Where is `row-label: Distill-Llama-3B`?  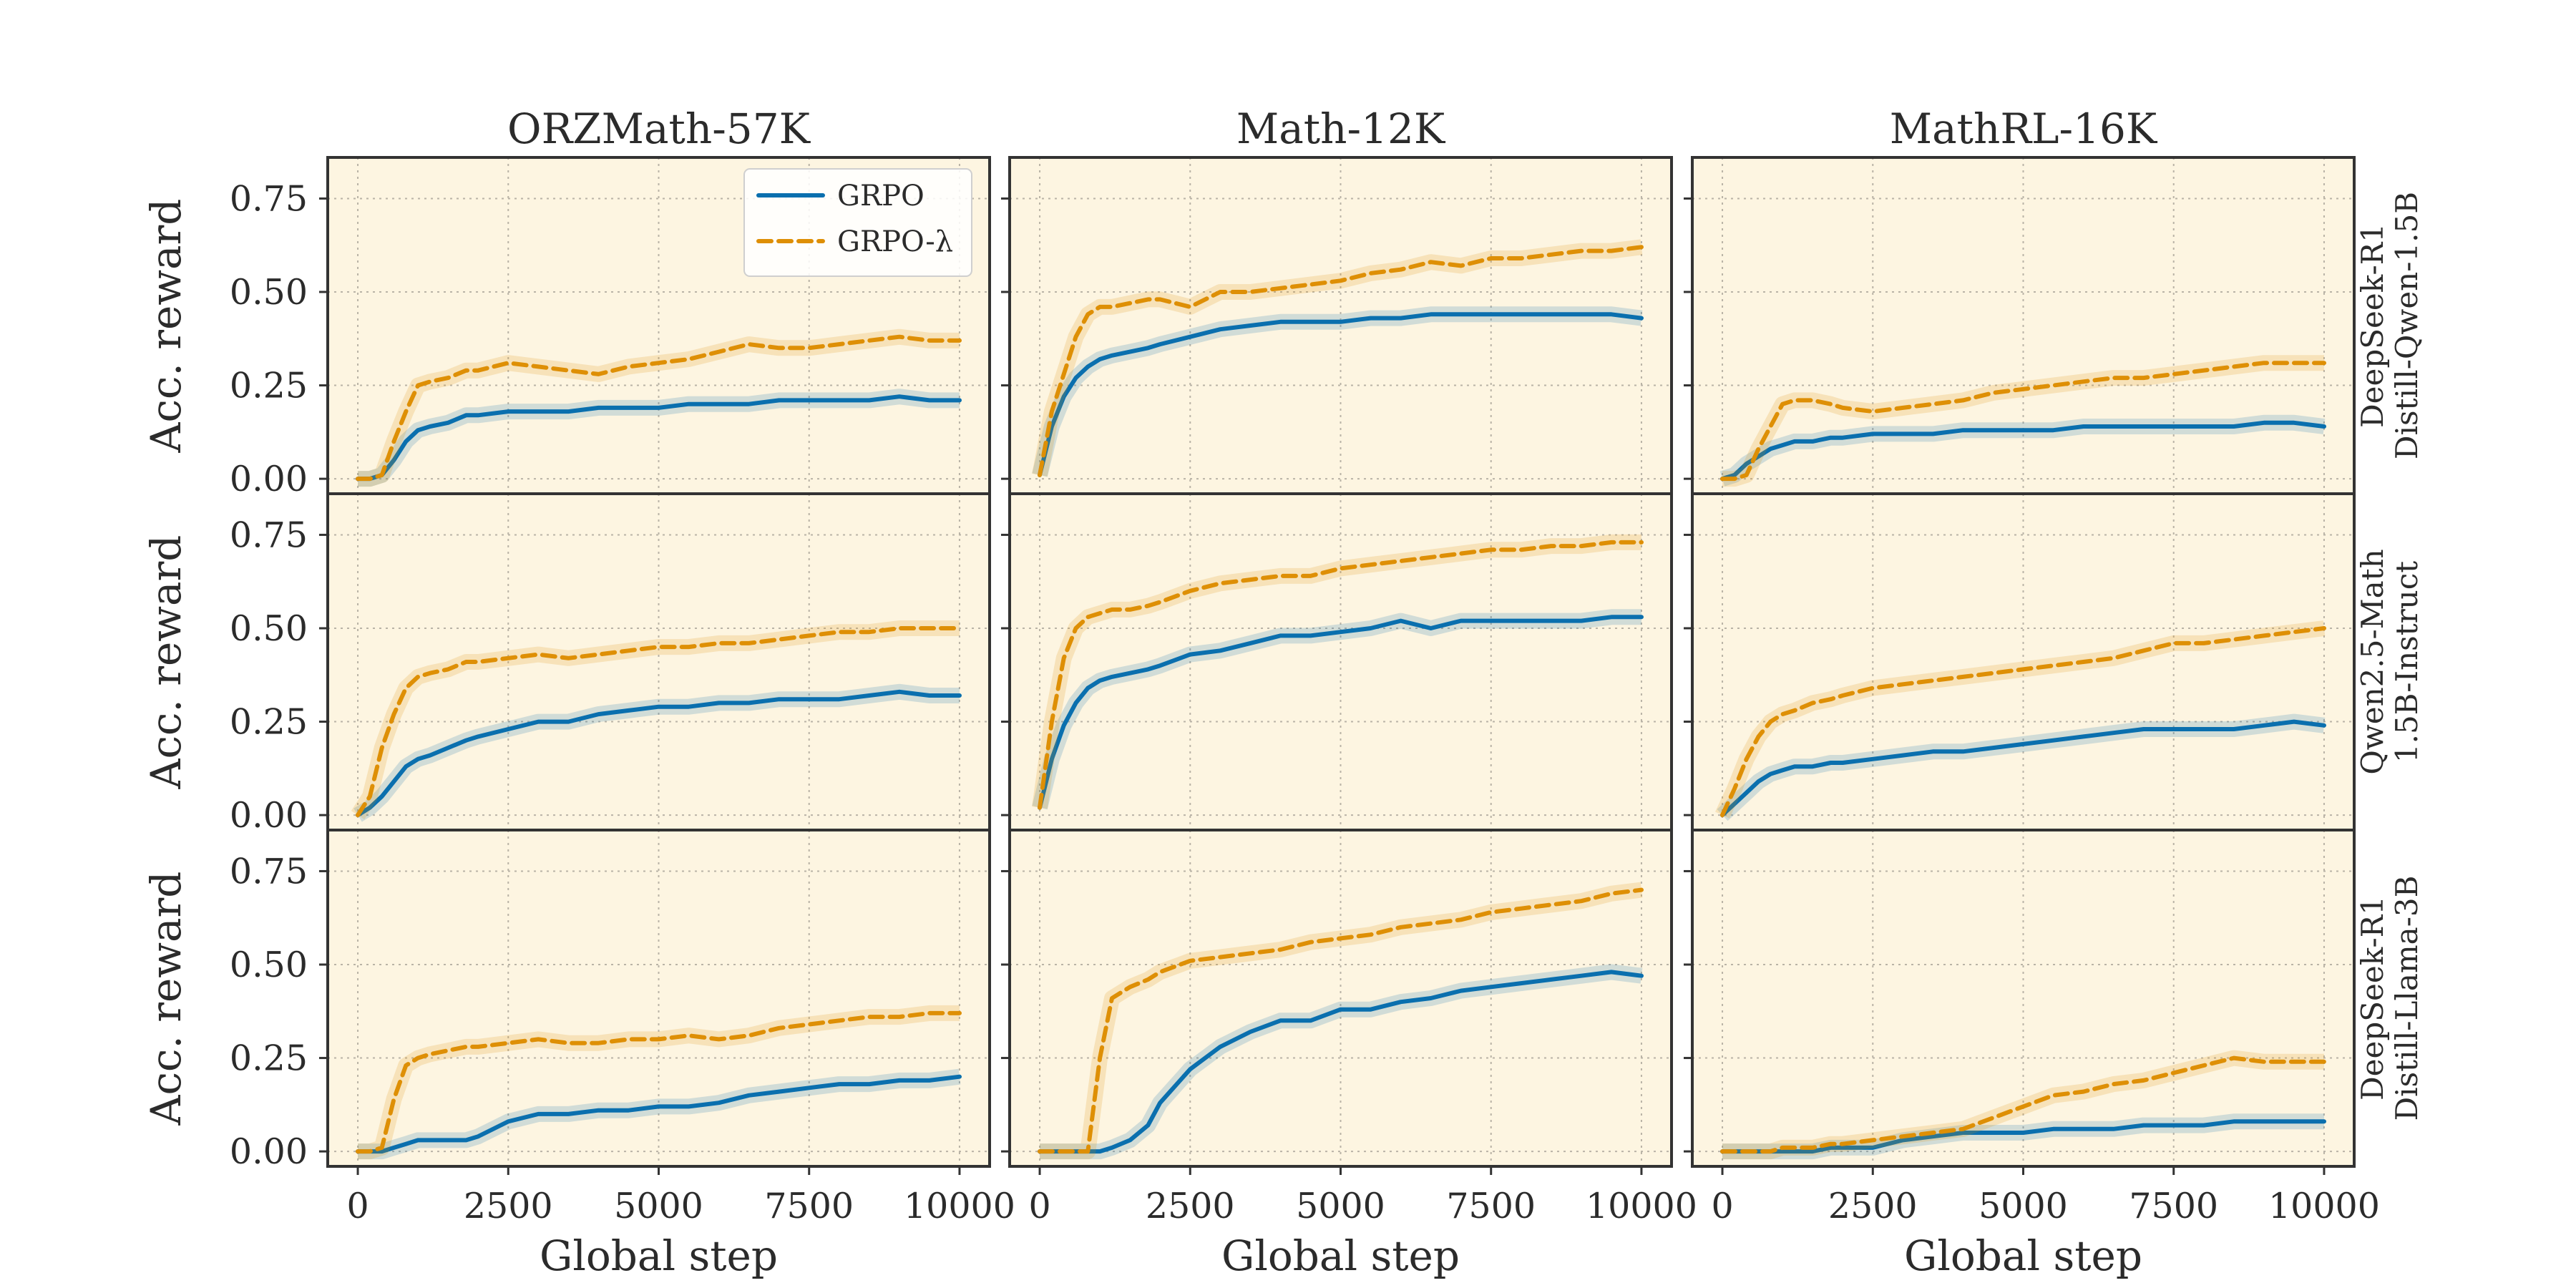
row-label: Distill-Llama-3B is located at coordinates (2406, 998).